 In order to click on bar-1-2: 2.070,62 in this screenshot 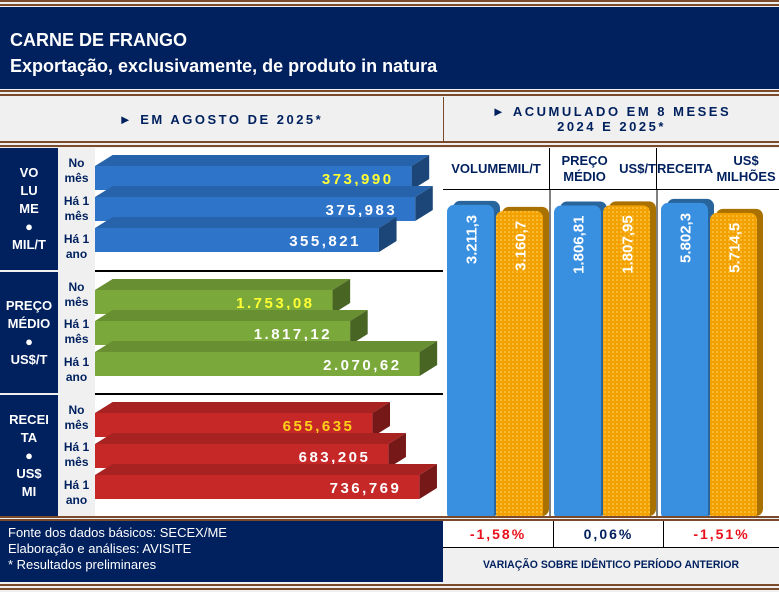, I will do `click(266, 358)`.